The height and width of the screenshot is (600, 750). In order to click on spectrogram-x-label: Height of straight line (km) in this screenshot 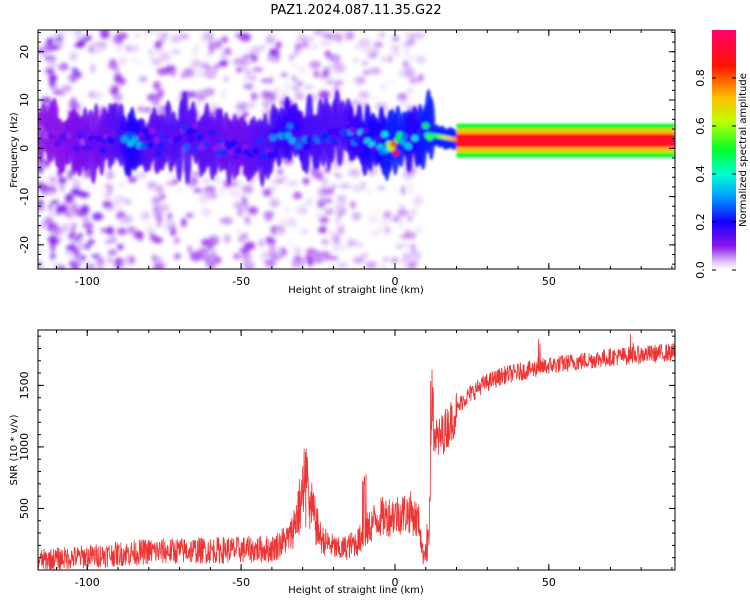, I will do `click(356, 290)`.